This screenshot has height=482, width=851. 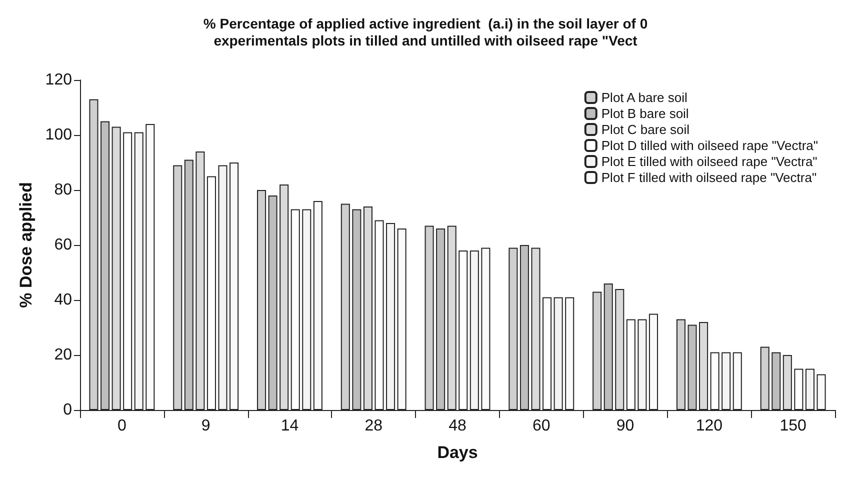 What do you see at coordinates (63, 190) in the screenshot?
I see `y-tick-label: 80` at bounding box center [63, 190].